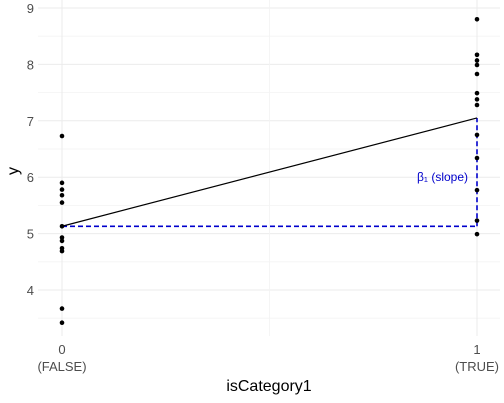 The image size is (504, 403). What do you see at coordinates (268, 386) in the screenshot?
I see `x-axis-title: isCategory1` at bounding box center [268, 386].